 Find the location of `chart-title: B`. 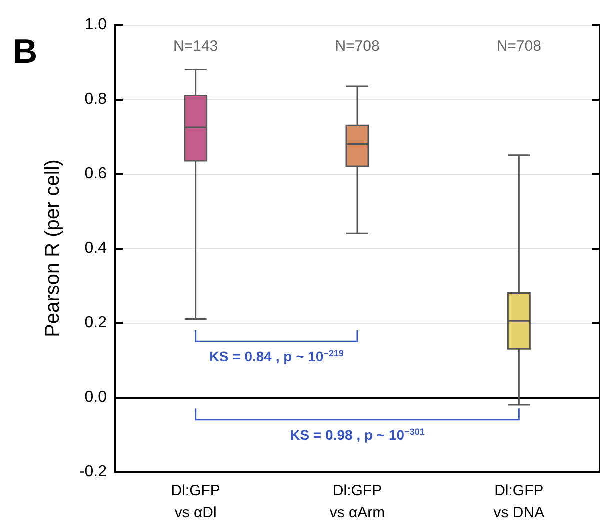

chart-title: B is located at coordinates (25, 52).